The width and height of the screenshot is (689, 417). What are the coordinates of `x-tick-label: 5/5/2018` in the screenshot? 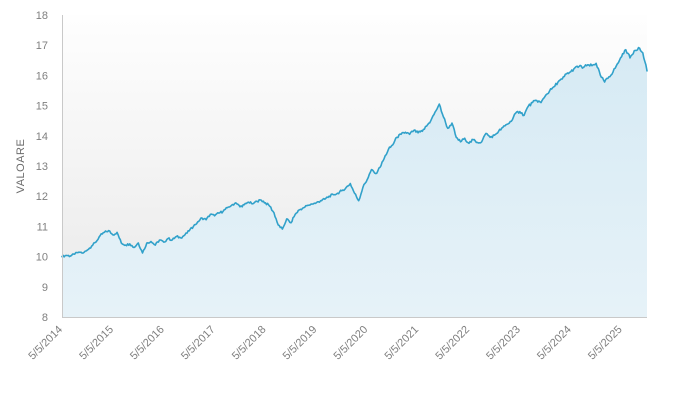 It's located at (249, 343).